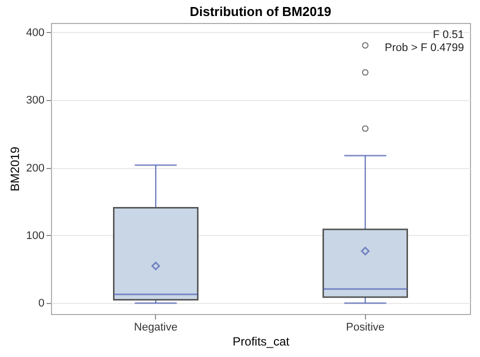  Describe the element at coordinates (261, 11) in the screenshot. I see `chart-title: Distribution of BM2019` at that location.